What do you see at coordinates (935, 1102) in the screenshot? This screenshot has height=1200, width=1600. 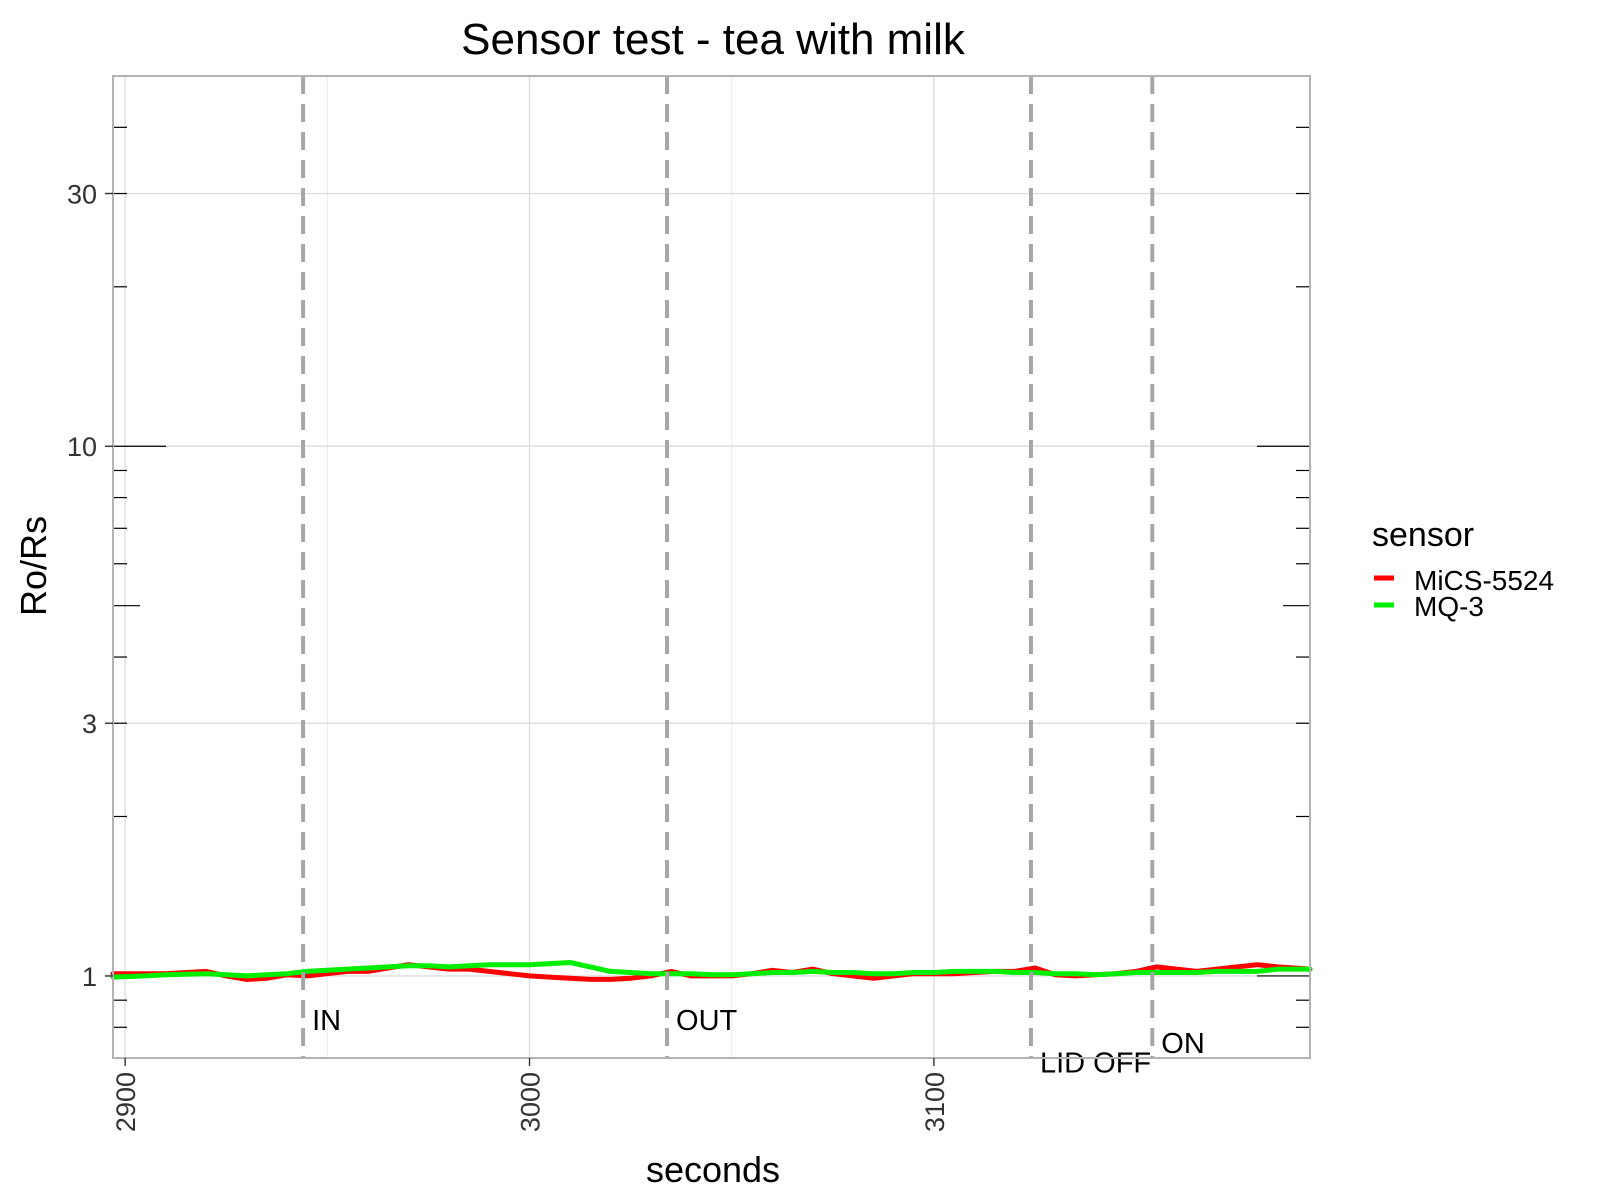 I see `x-tick-label: 3100` at bounding box center [935, 1102].